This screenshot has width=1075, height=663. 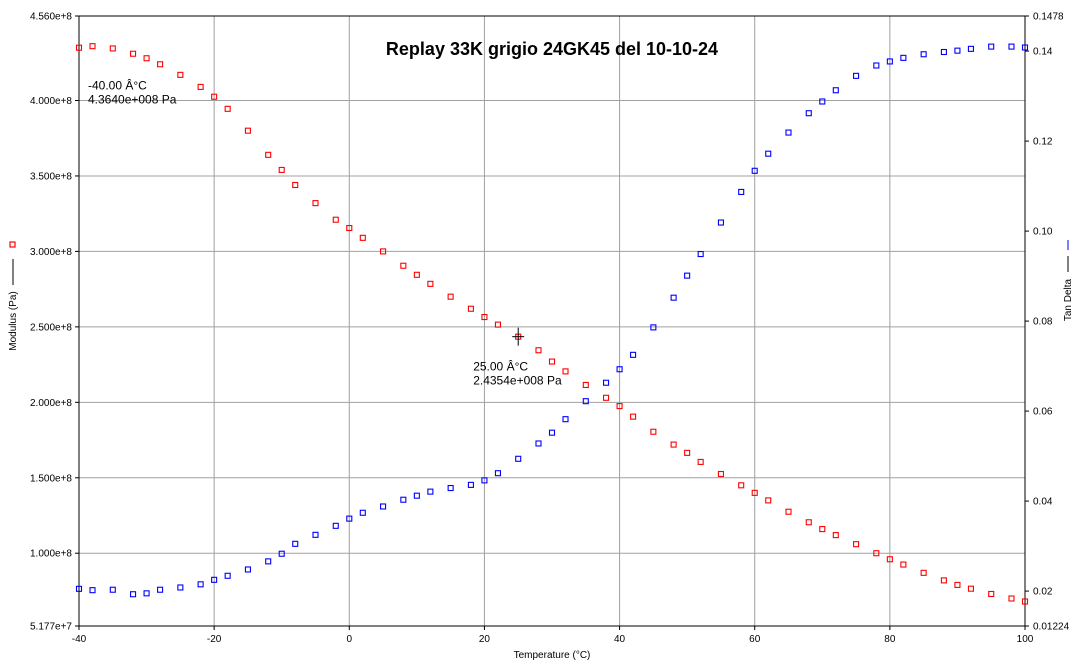 I want to click on x-tick-label: 0, so click(x=350, y=639).